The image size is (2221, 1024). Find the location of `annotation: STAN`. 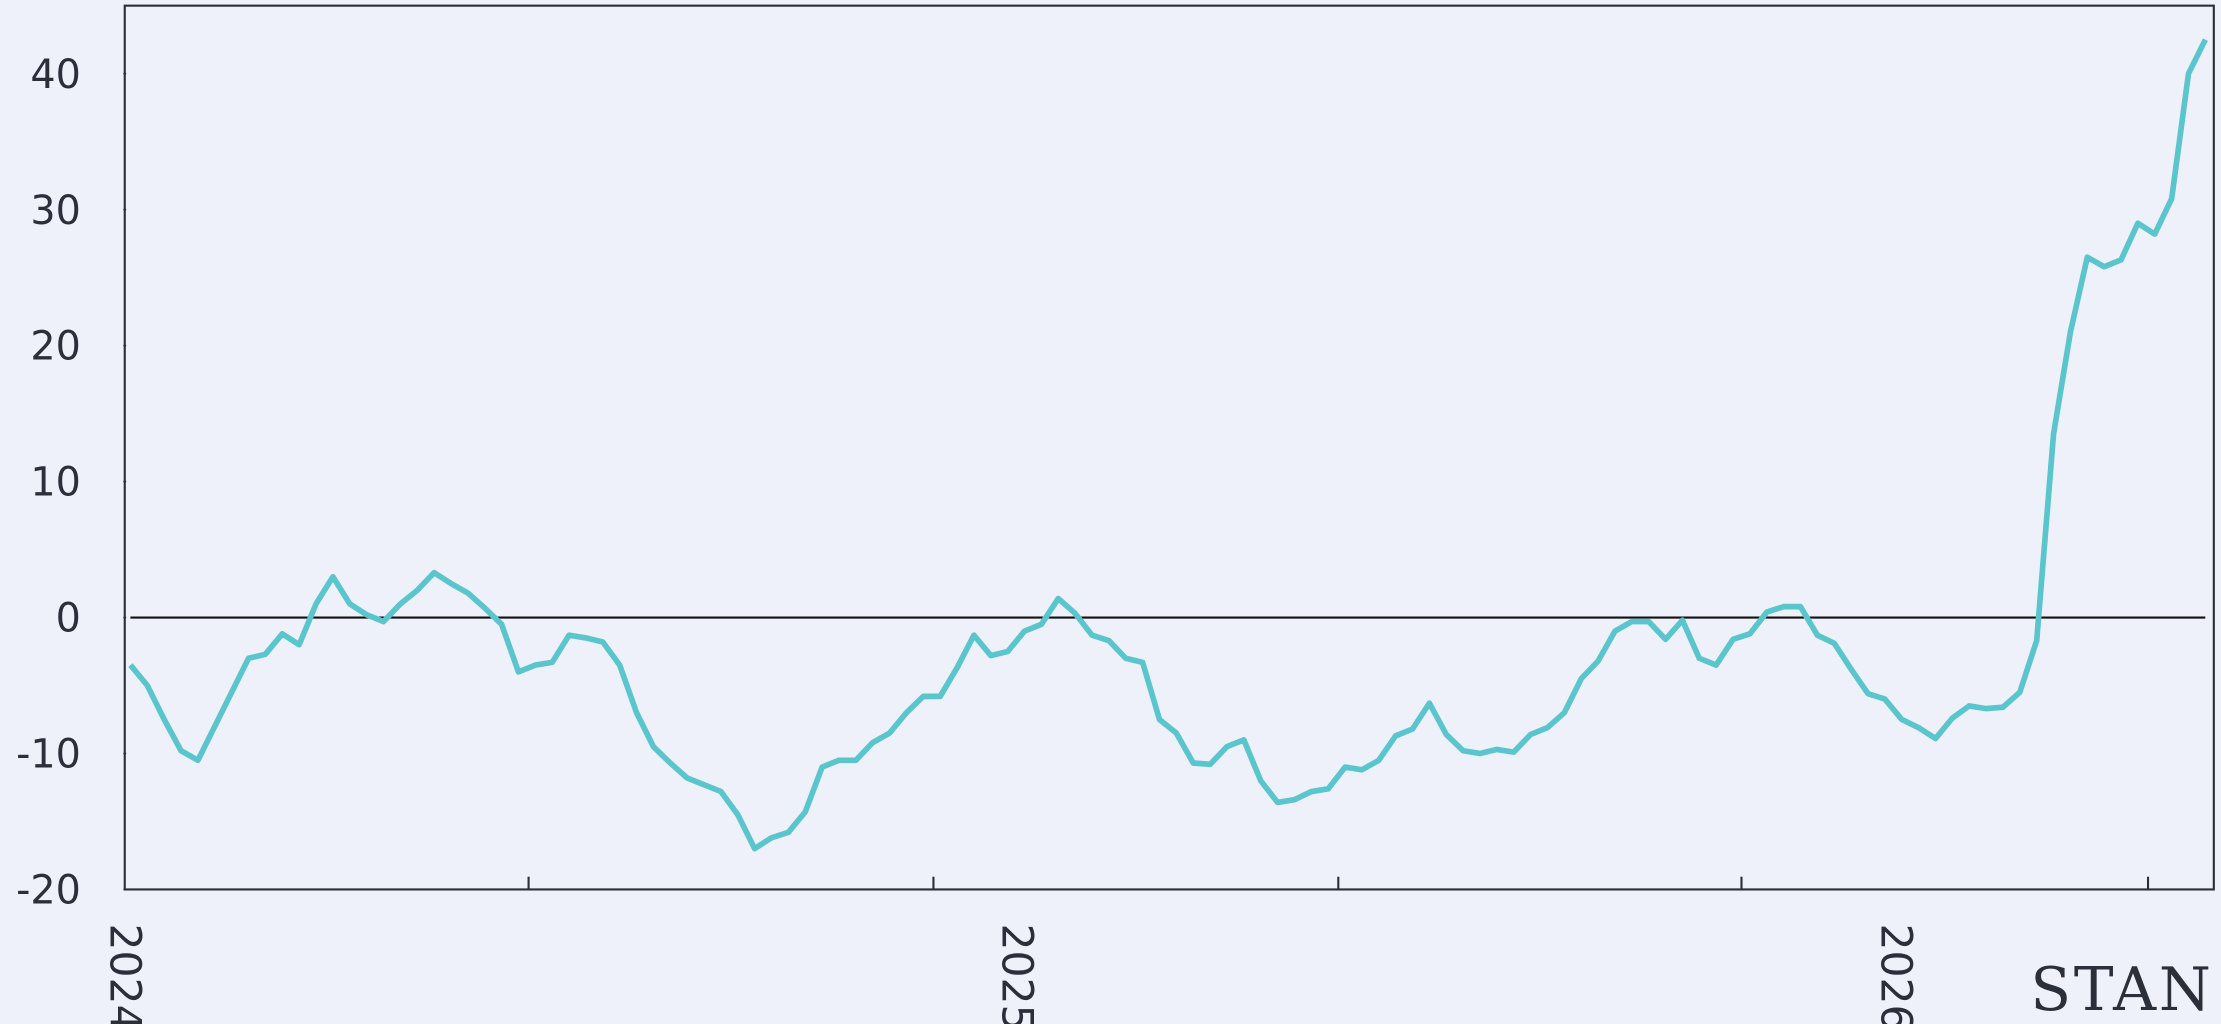

annotation: STAN is located at coordinates (2121, 990).